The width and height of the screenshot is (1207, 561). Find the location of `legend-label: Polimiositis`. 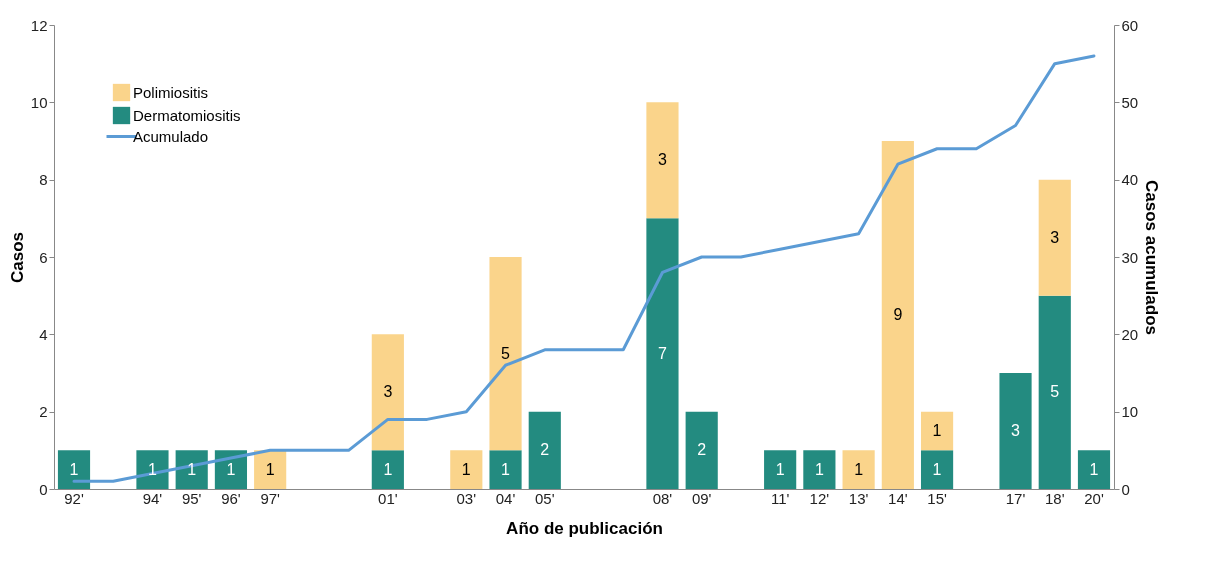

legend-label: Polimiositis is located at coordinates (171, 92).